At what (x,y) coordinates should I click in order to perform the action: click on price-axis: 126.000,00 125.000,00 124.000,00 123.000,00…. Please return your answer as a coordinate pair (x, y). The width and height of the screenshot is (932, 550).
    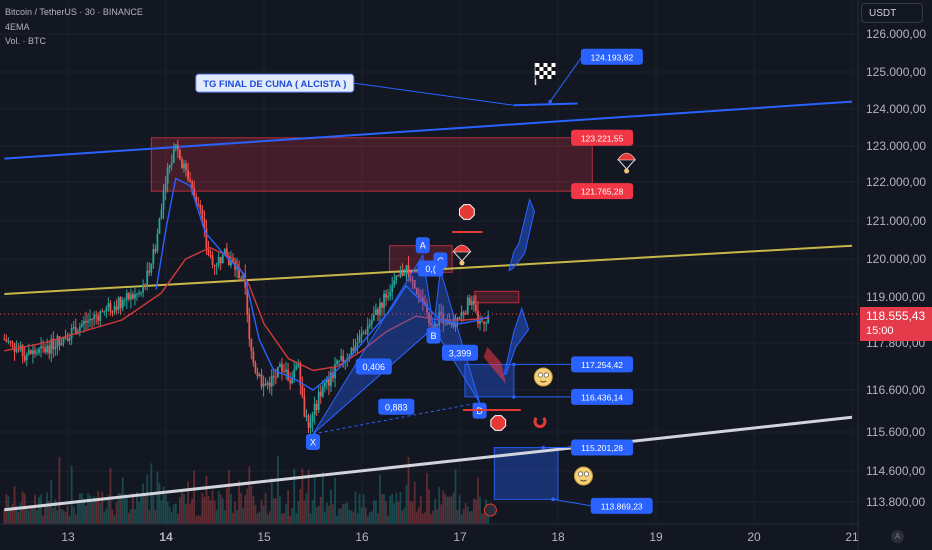
    Looking at the image, I should click on (891, 275).